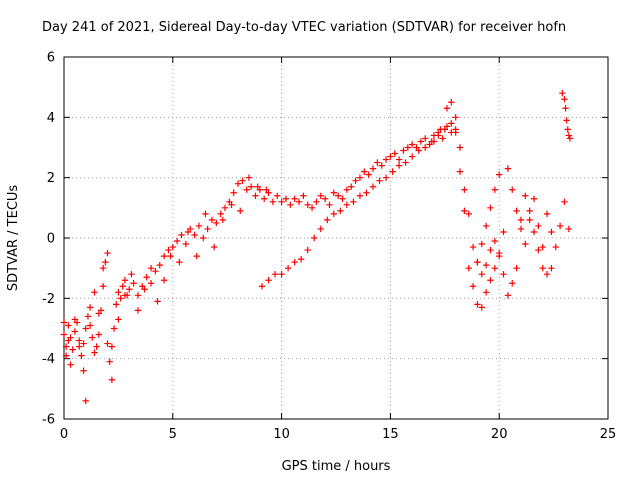 The width and height of the screenshot is (640, 480). I want to click on y-tick-label: 4, so click(51, 118).